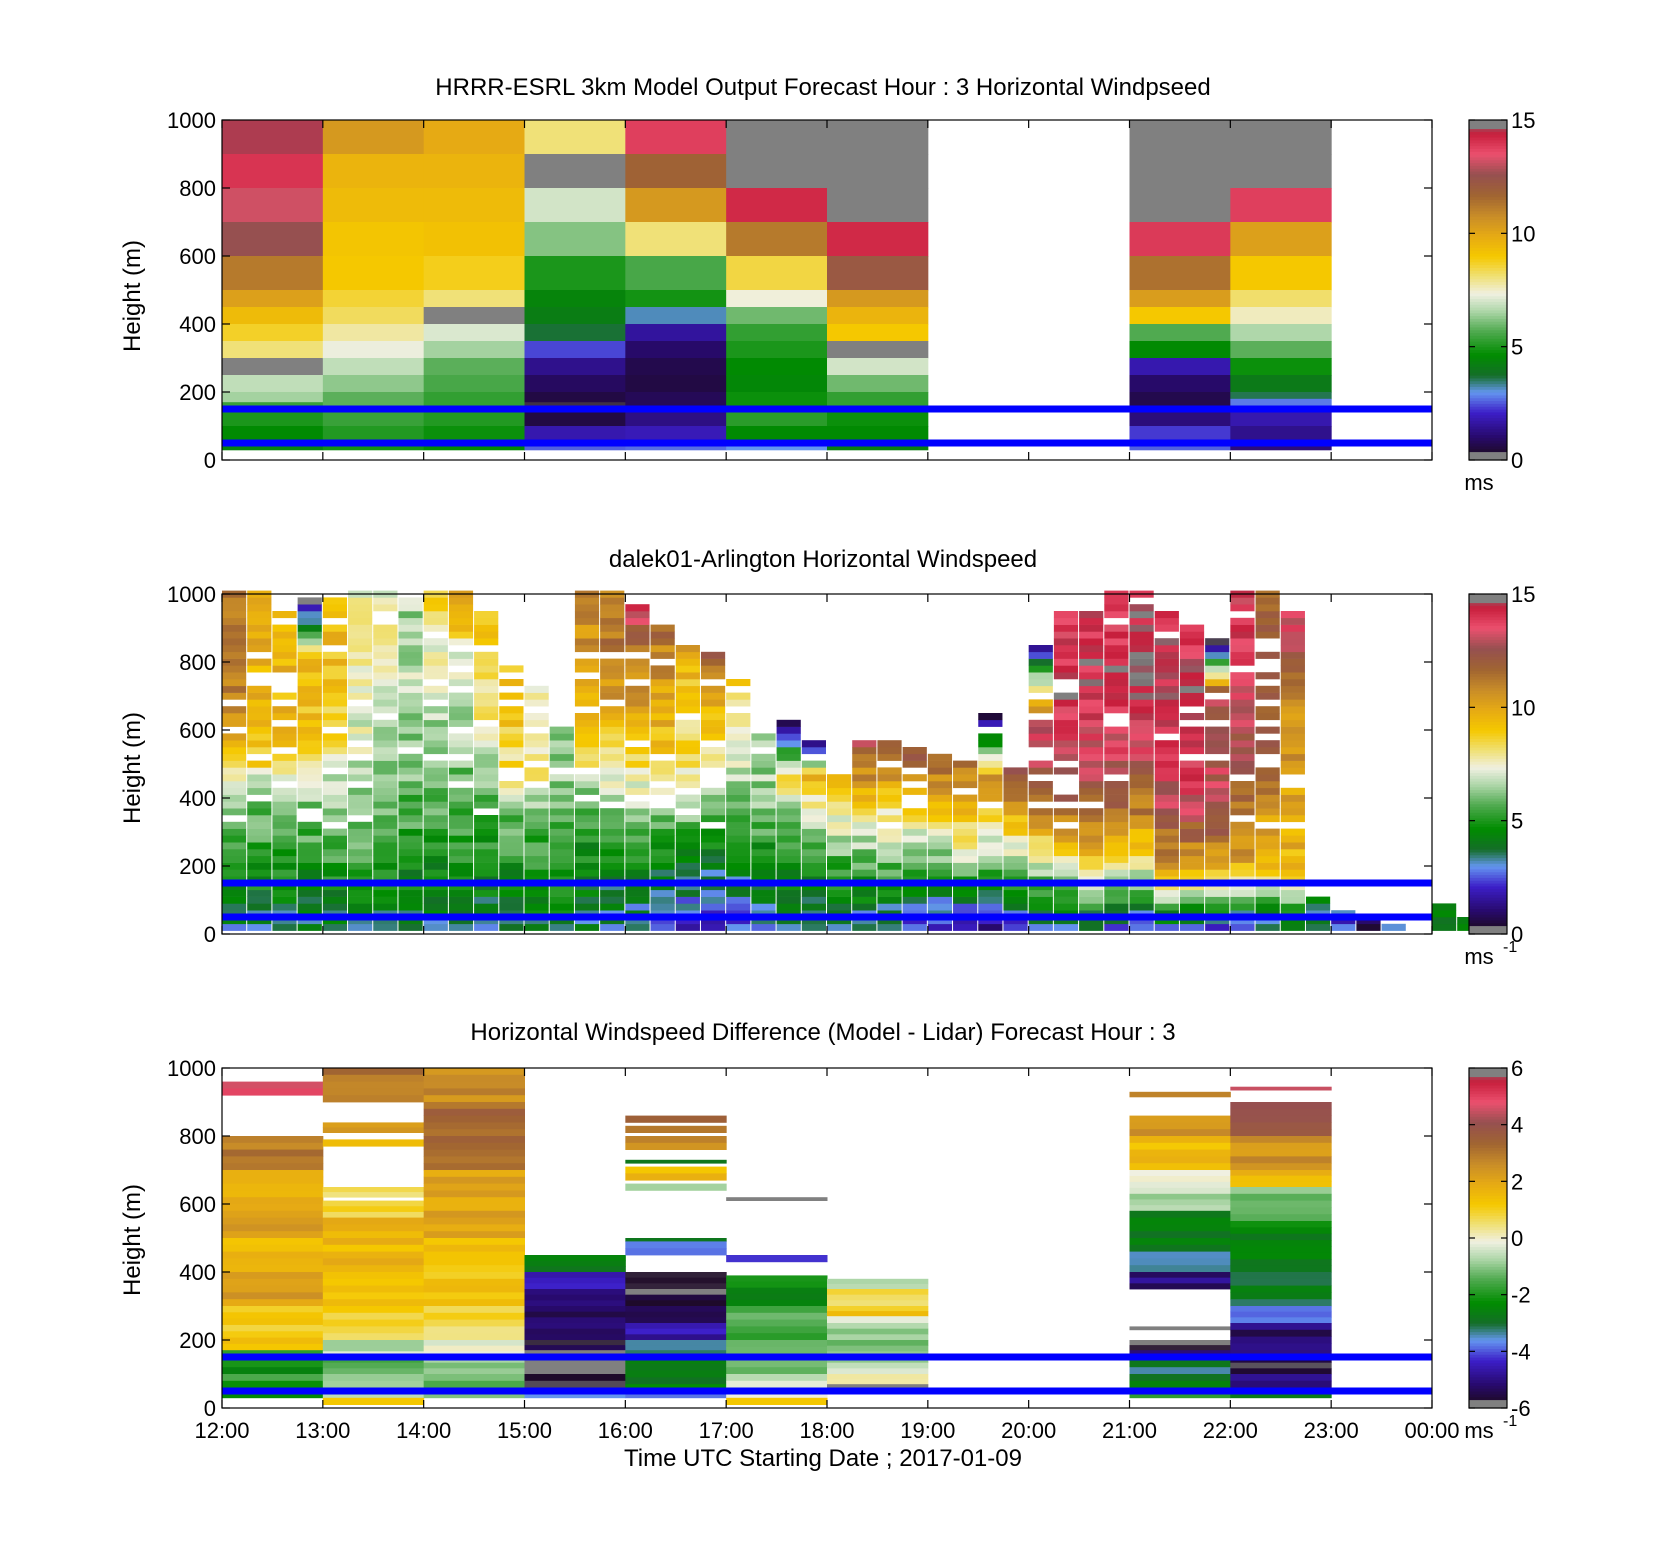 This screenshot has width=1680, height=1561. I want to click on x-tick-label: 16:00, so click(625, 1430).